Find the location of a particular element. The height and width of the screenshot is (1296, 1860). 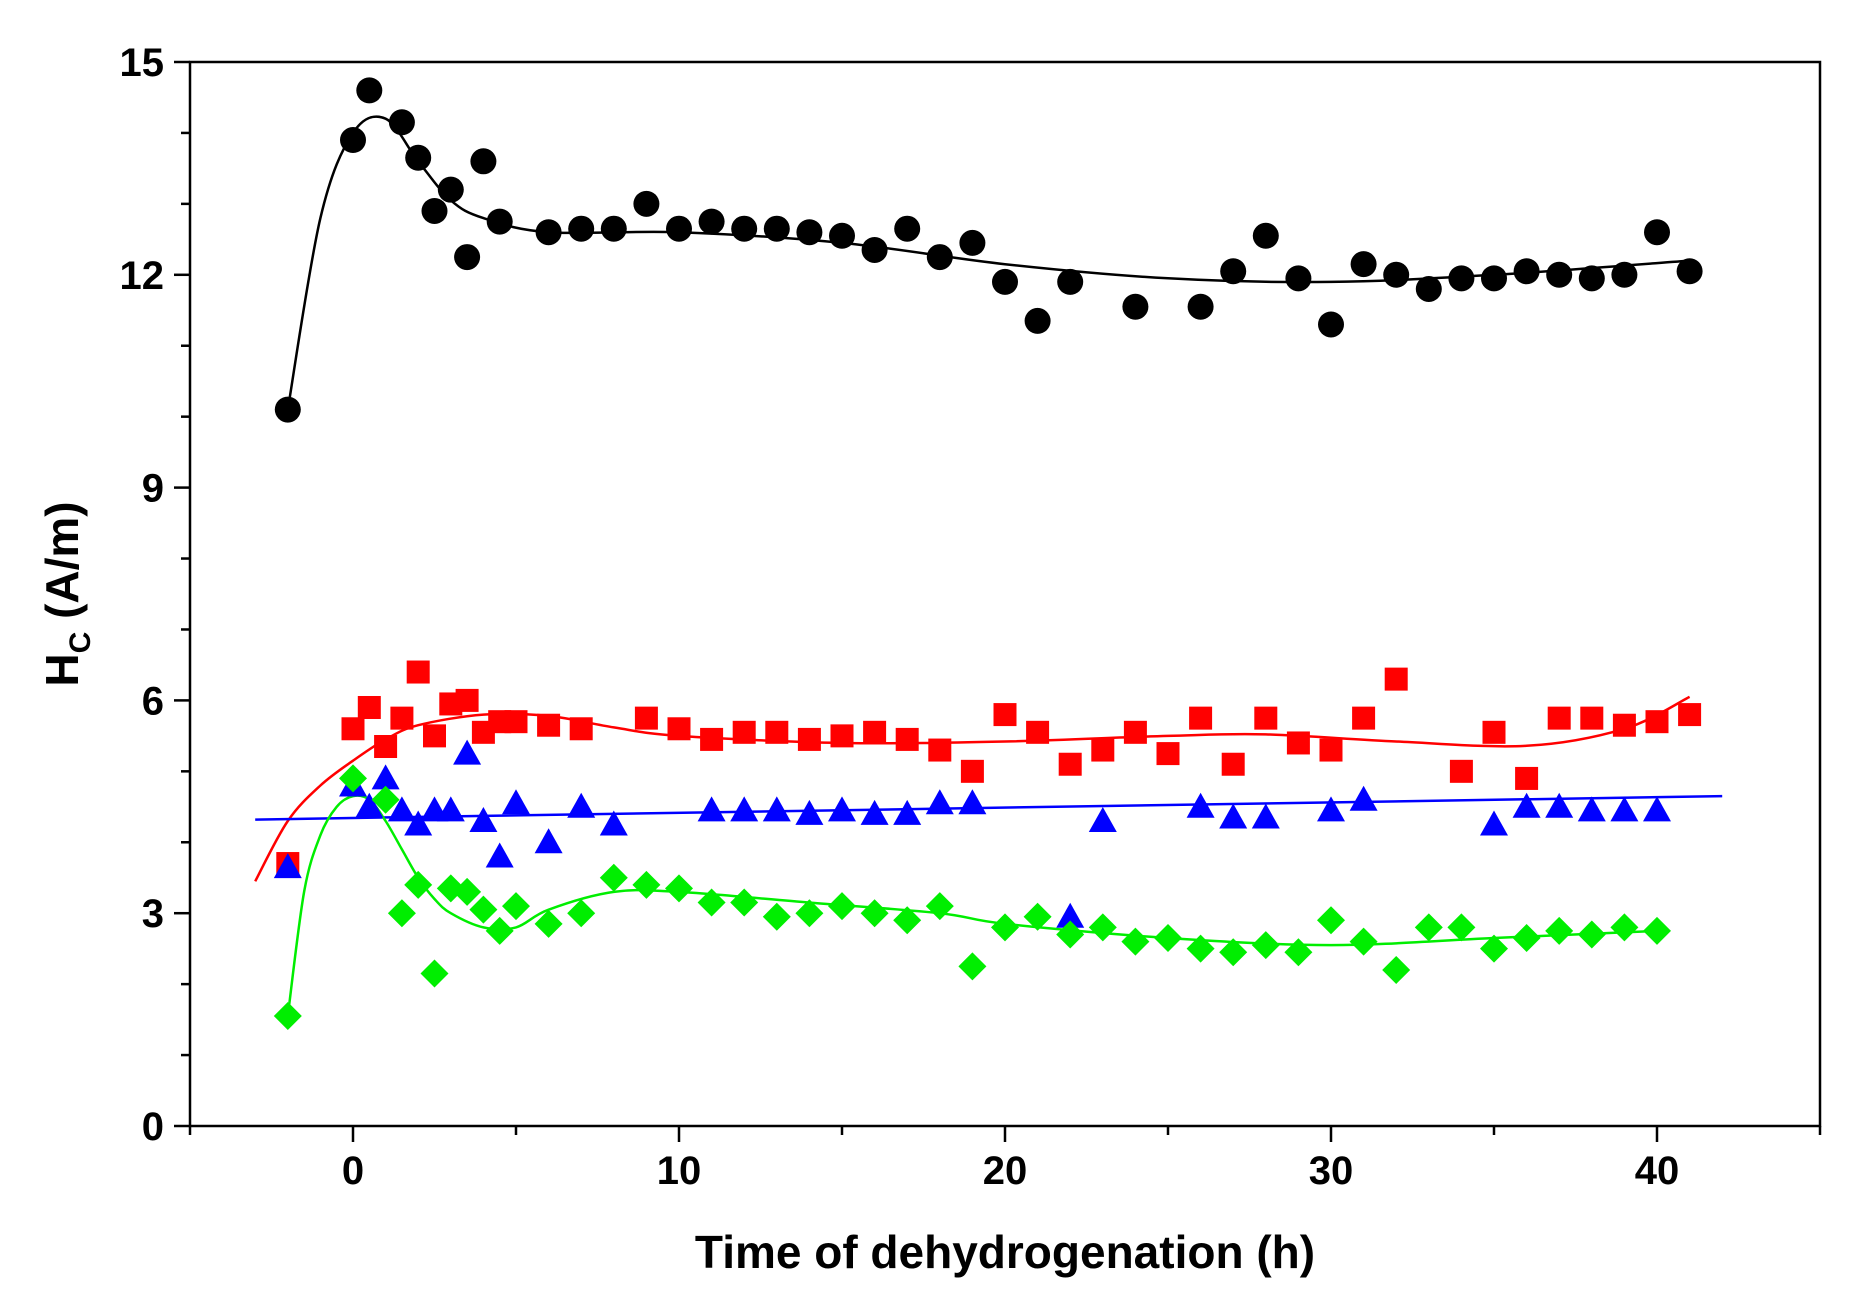

y-axis-title-sub: C is located at coordinates (80, 643).